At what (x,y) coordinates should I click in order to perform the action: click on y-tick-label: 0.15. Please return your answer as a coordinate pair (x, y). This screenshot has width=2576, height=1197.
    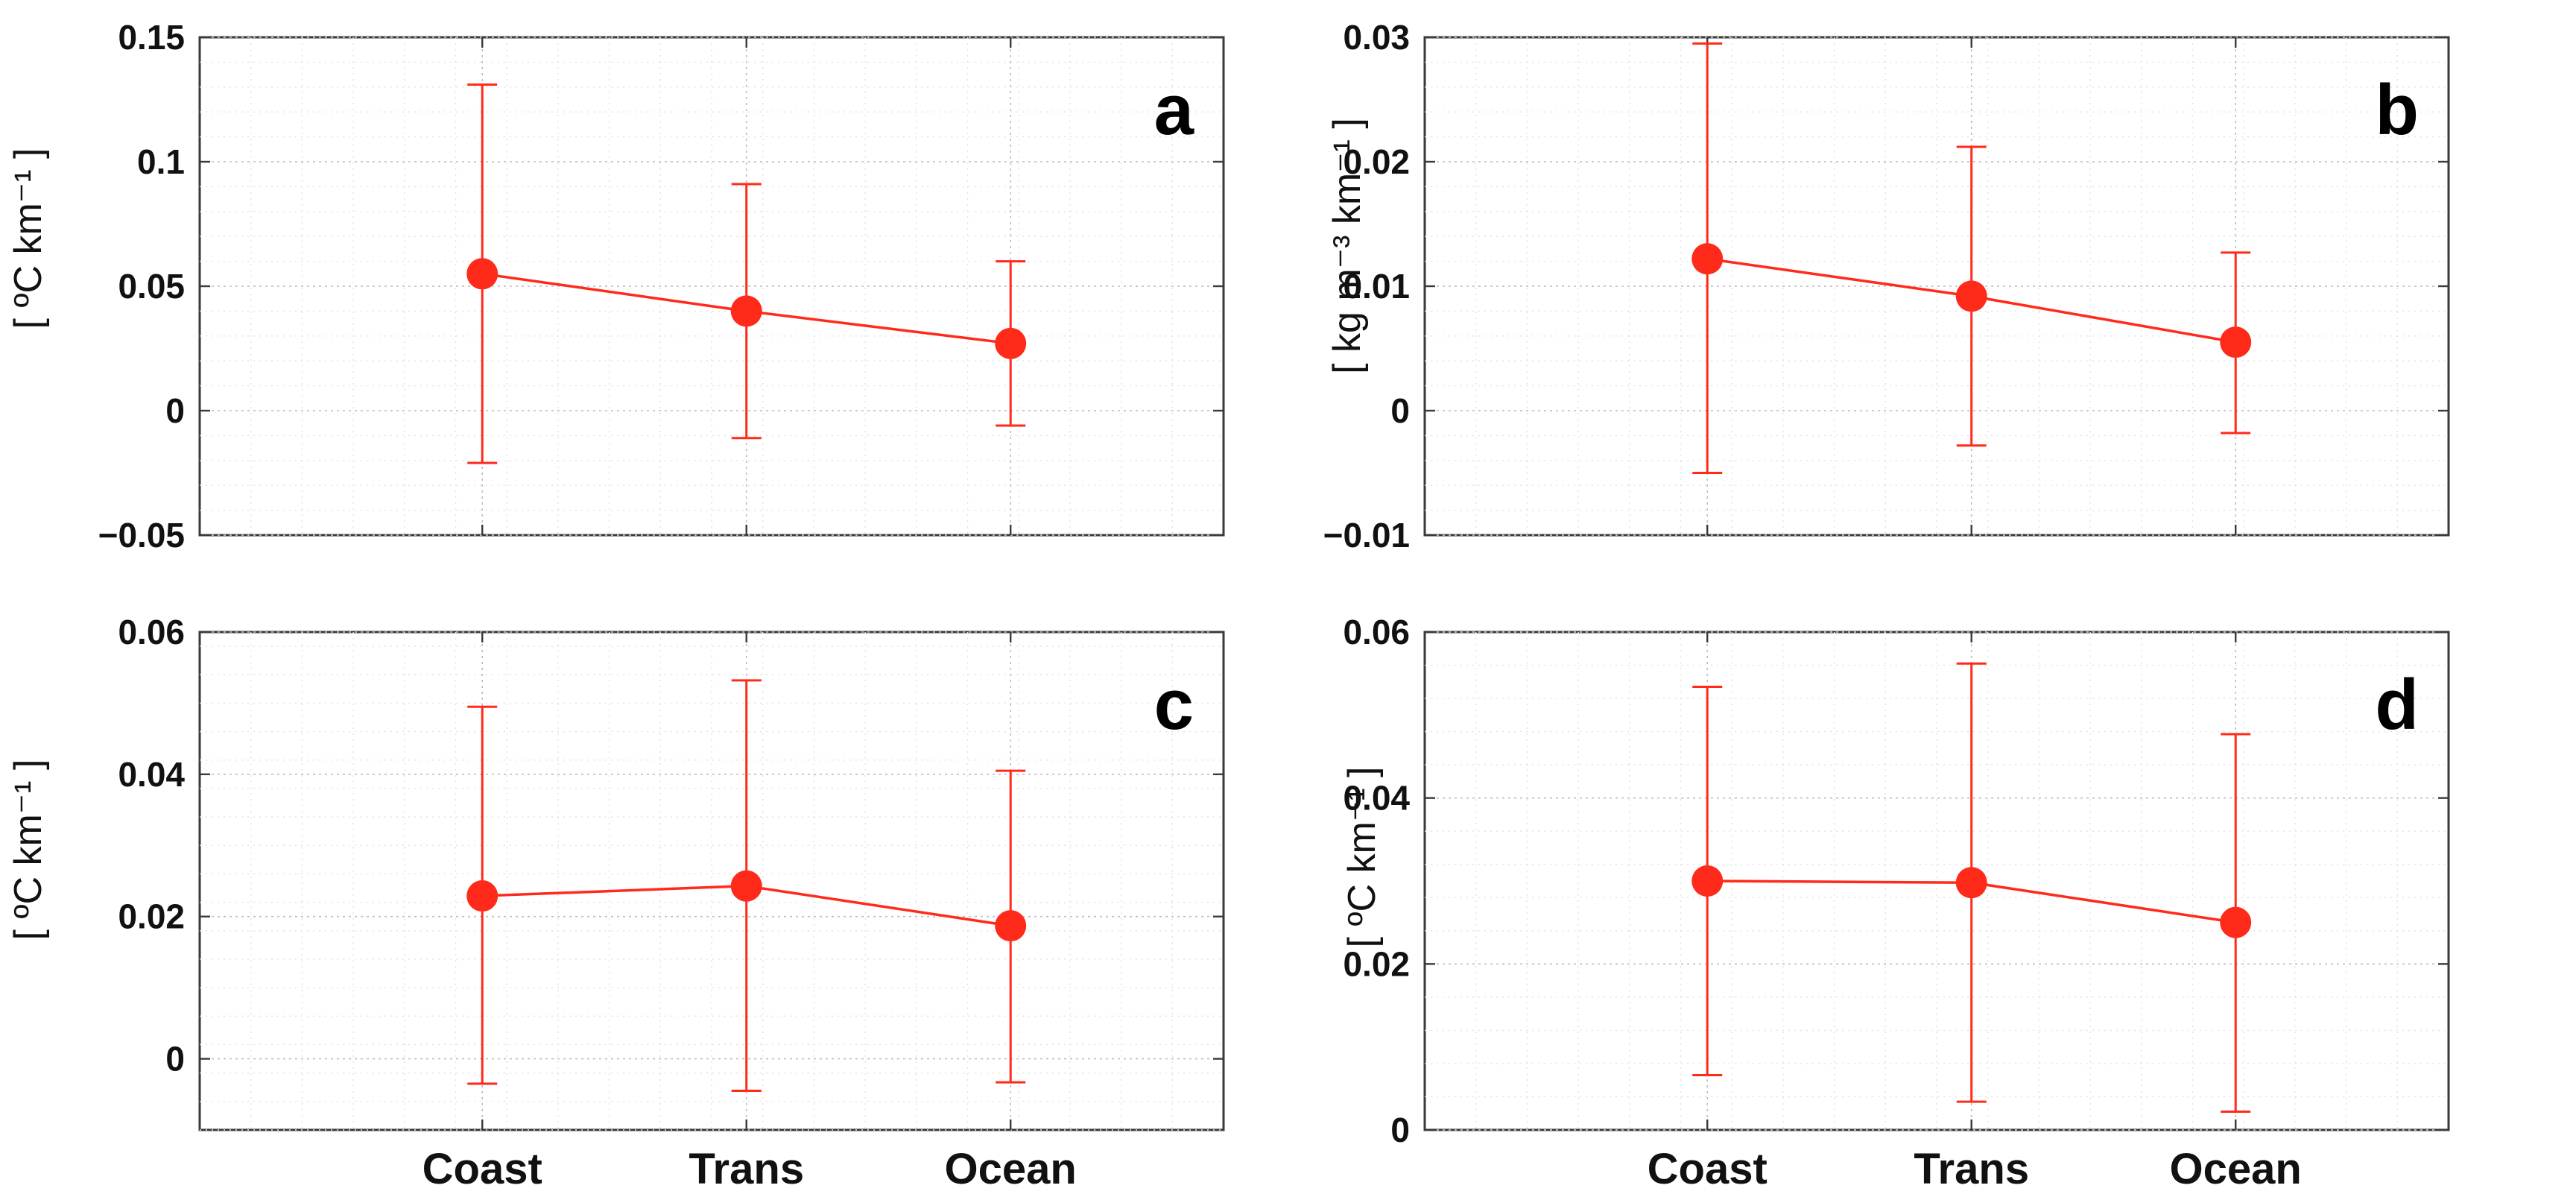
    Looking at the image, I should click on (151, 37).